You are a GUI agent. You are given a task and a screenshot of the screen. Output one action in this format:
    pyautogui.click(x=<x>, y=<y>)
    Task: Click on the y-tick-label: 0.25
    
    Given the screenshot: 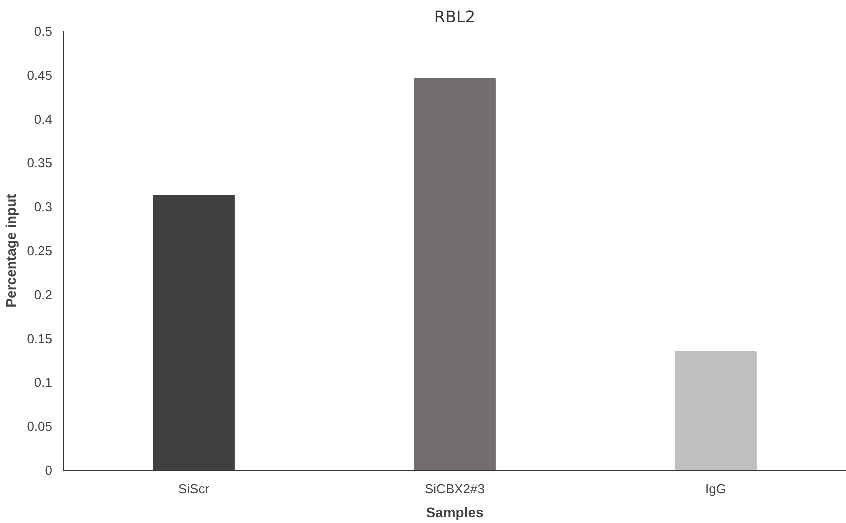 What is the action you would take?
    pyautogui.click(x=40, y=251)
    